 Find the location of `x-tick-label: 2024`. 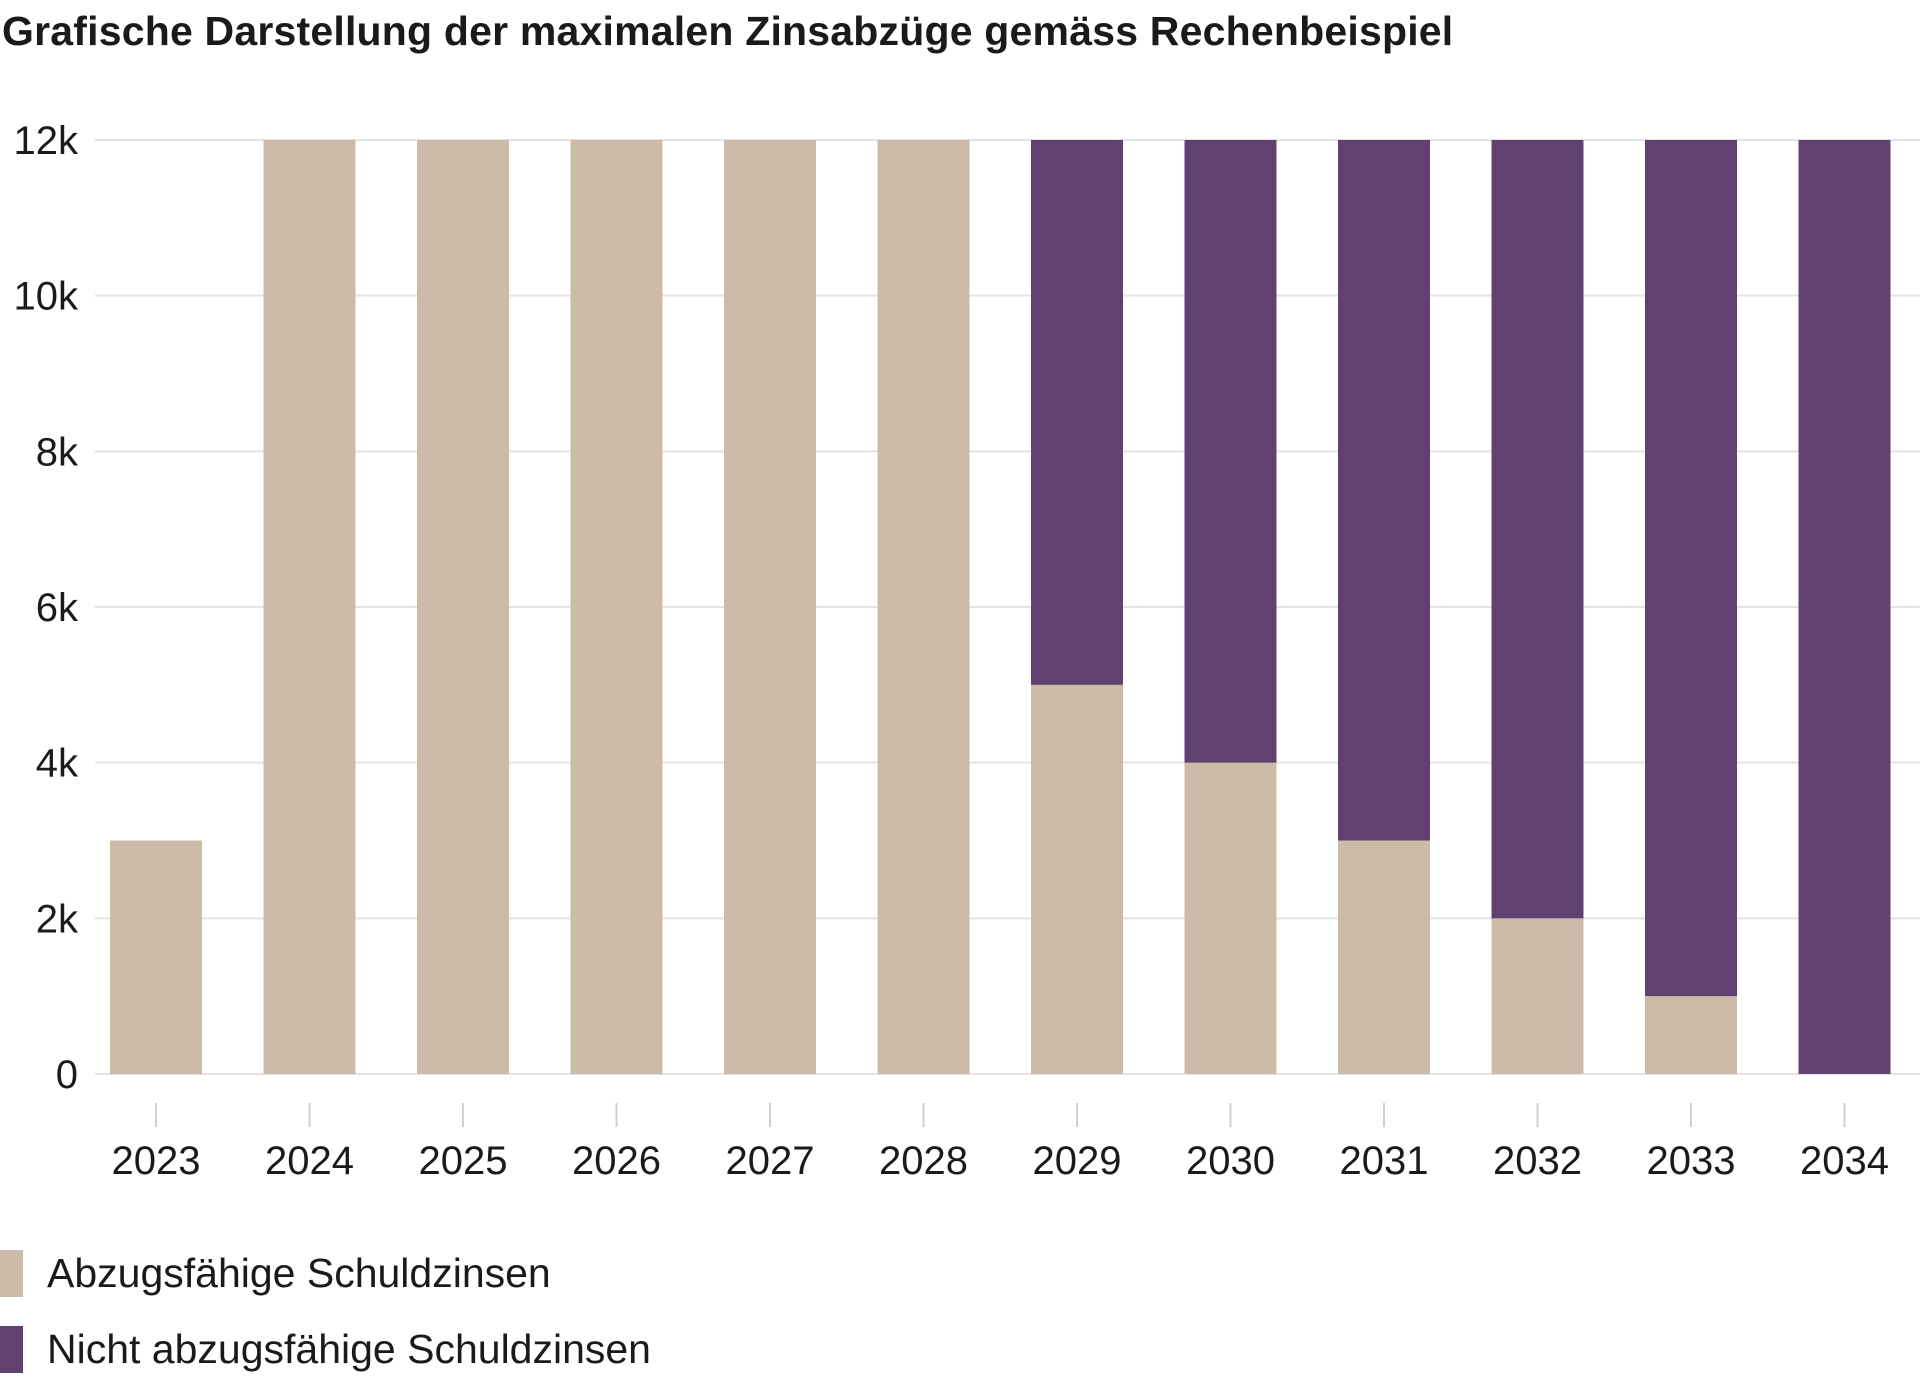

x-tick-label: 2024 is located at coordinates (309, 1161).